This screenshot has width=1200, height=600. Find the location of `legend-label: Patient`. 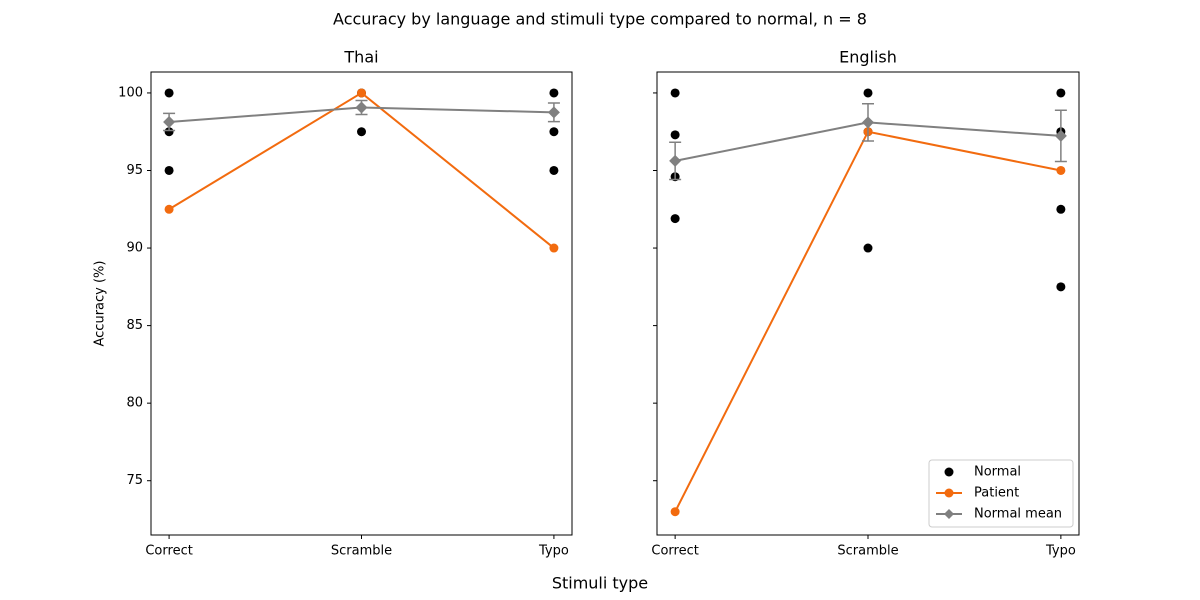

legend-label: Patient is located at coordinates (996, 493).